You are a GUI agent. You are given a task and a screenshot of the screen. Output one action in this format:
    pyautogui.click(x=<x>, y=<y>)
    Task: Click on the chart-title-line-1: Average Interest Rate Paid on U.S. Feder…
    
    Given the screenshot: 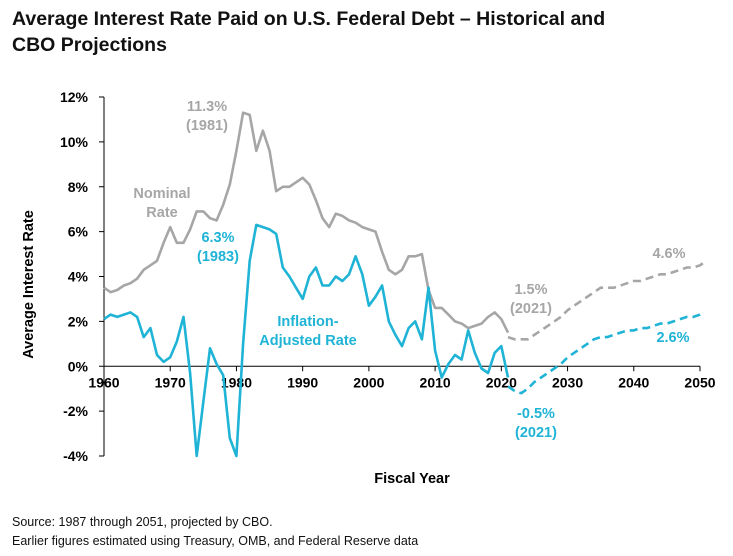 What is the action you would take?
    pyautogui.click(x=309, y=19)
    